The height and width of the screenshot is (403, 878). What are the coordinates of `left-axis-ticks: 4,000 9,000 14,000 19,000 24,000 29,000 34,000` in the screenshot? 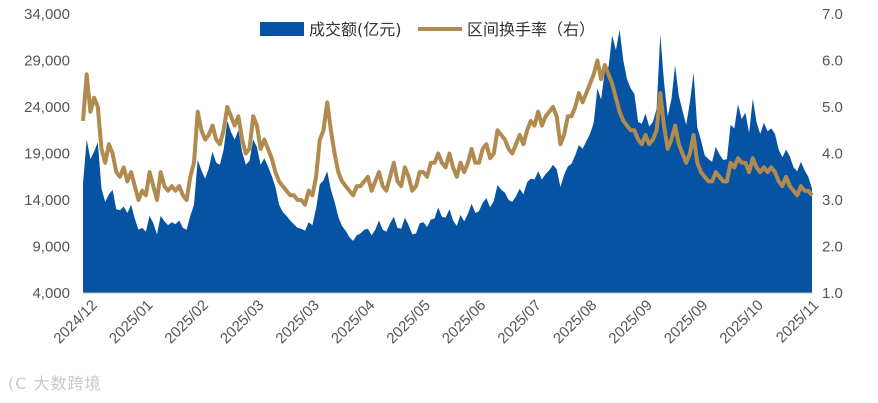 It's located at (47, 154).